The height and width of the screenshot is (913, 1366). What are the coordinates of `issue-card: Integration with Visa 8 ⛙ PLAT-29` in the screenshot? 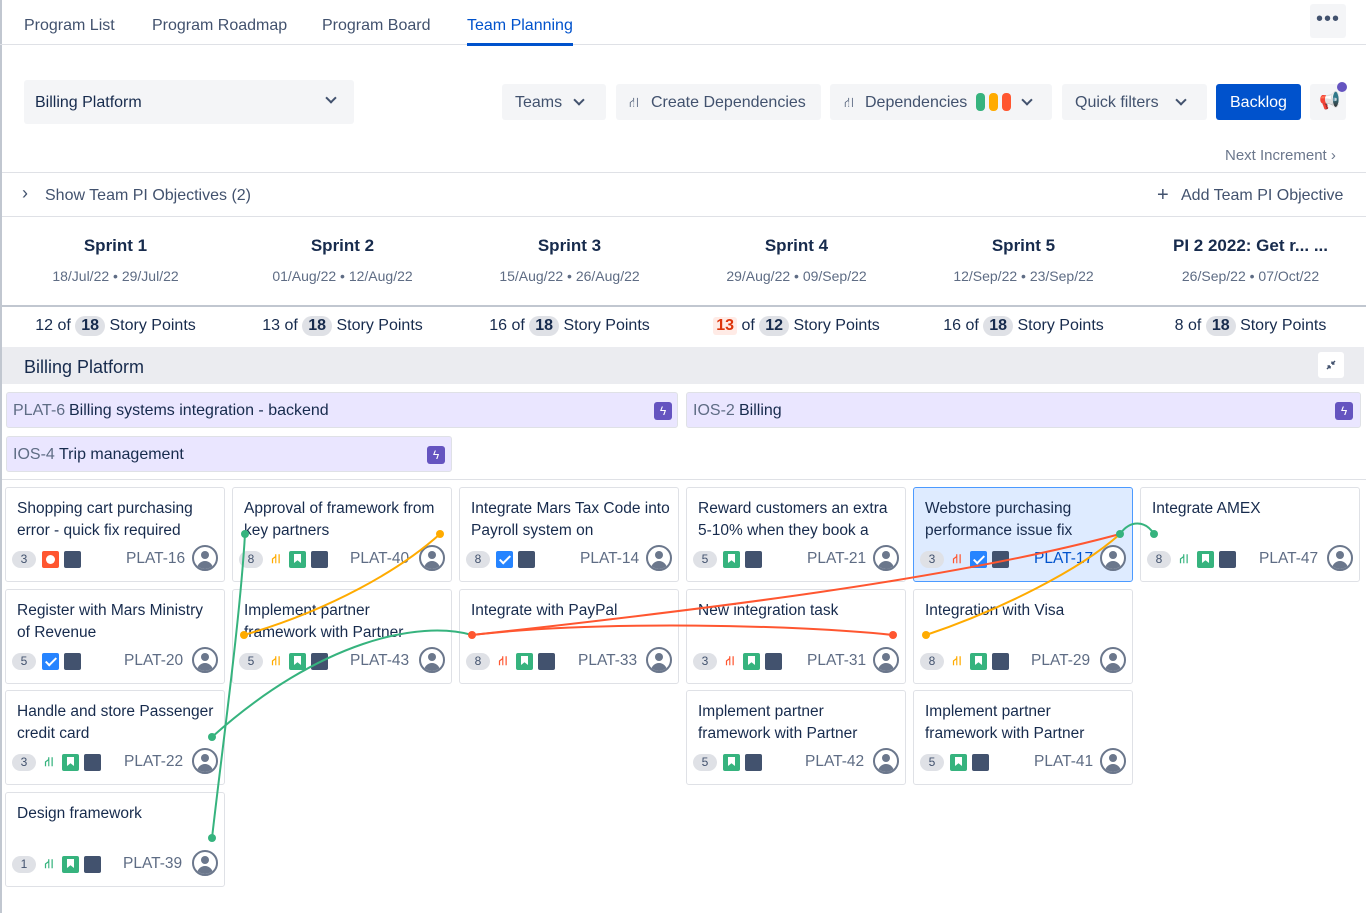 It's located at (1023, 636).